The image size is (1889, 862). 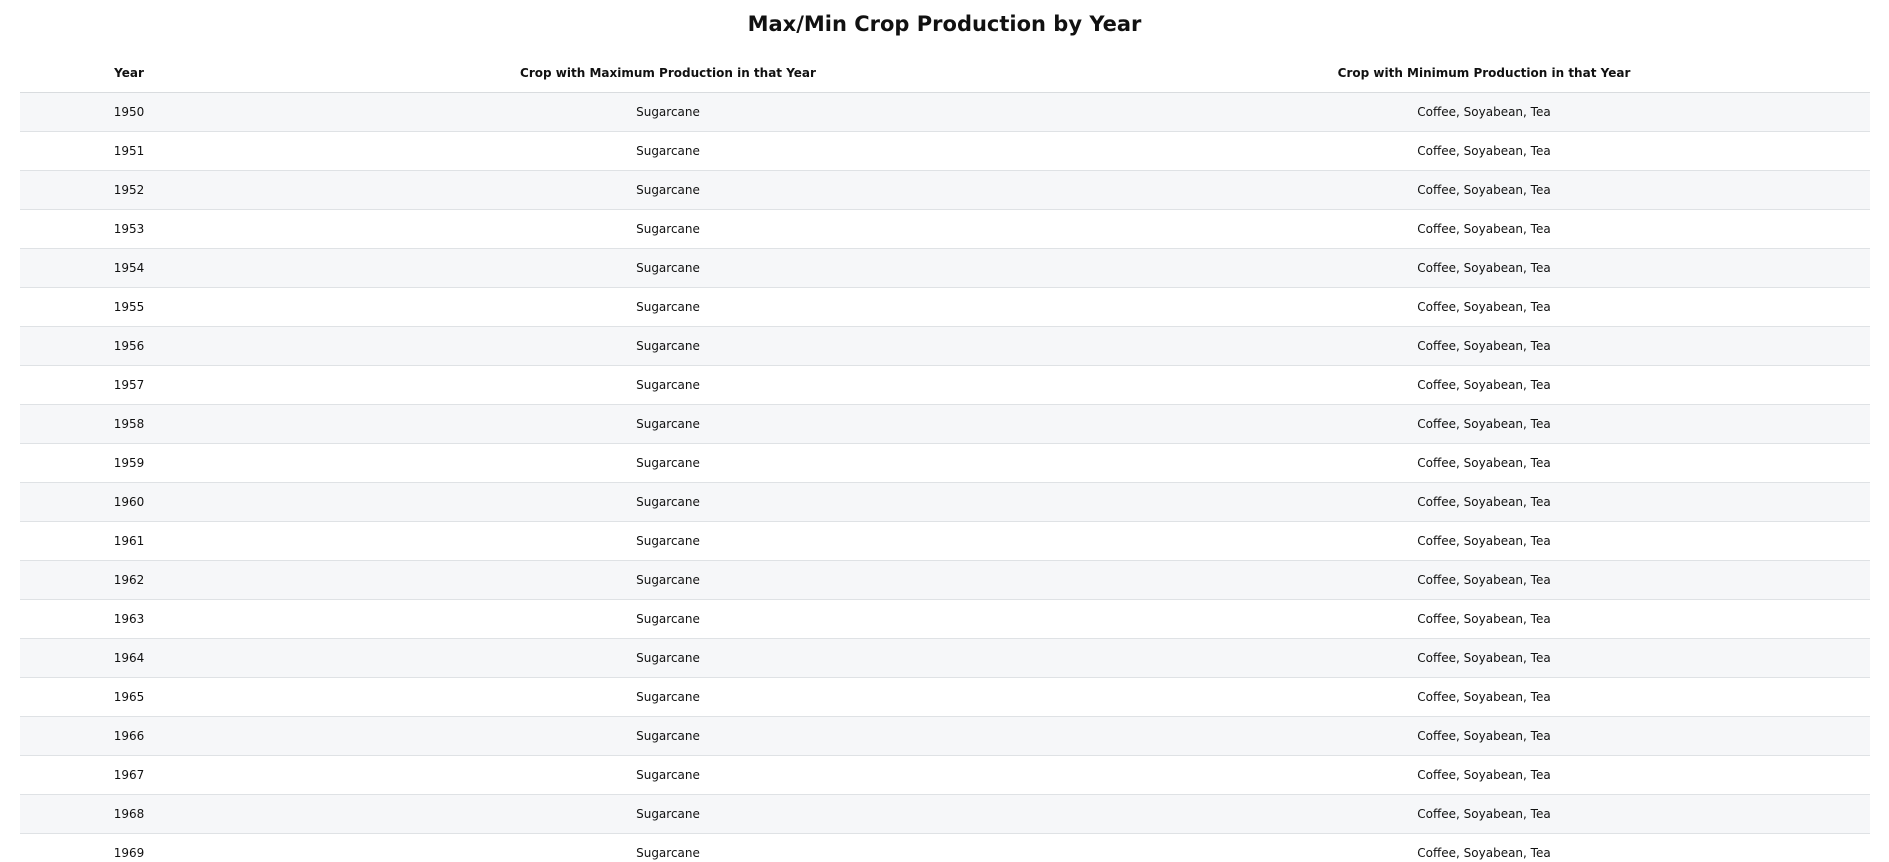 I want to click on cell-year: 1965, so click(x=129, y=697).